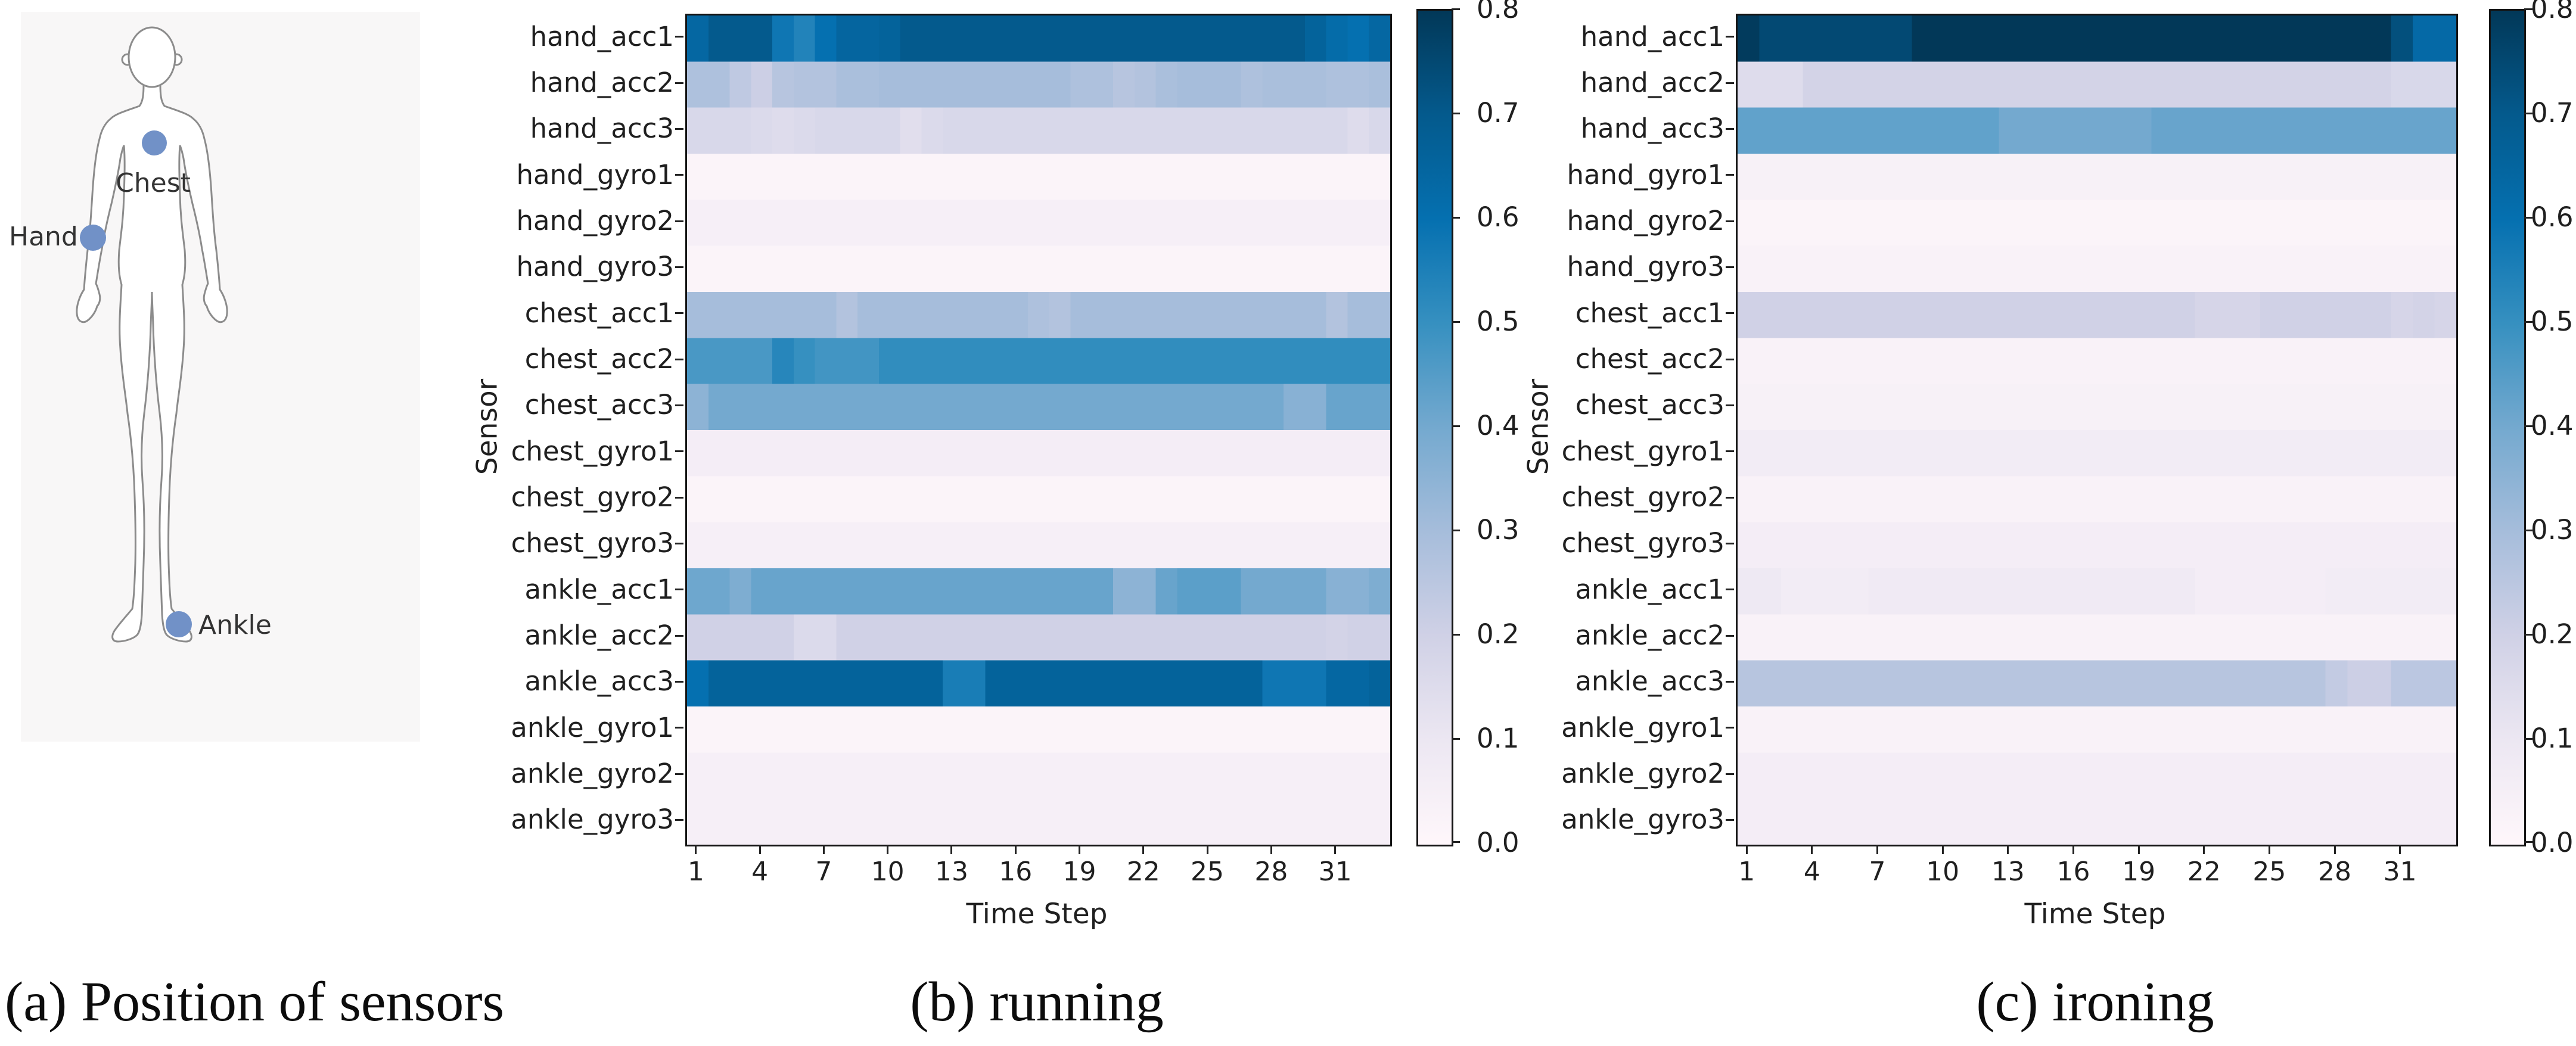 Image resolution: width=2576 pixels, height=1046 pixels. What do you see at coordinates (1645, 220) in the screenshot?
I see `sensor-tick-label: hand_gyro2` at bounding box center [1645, 220].